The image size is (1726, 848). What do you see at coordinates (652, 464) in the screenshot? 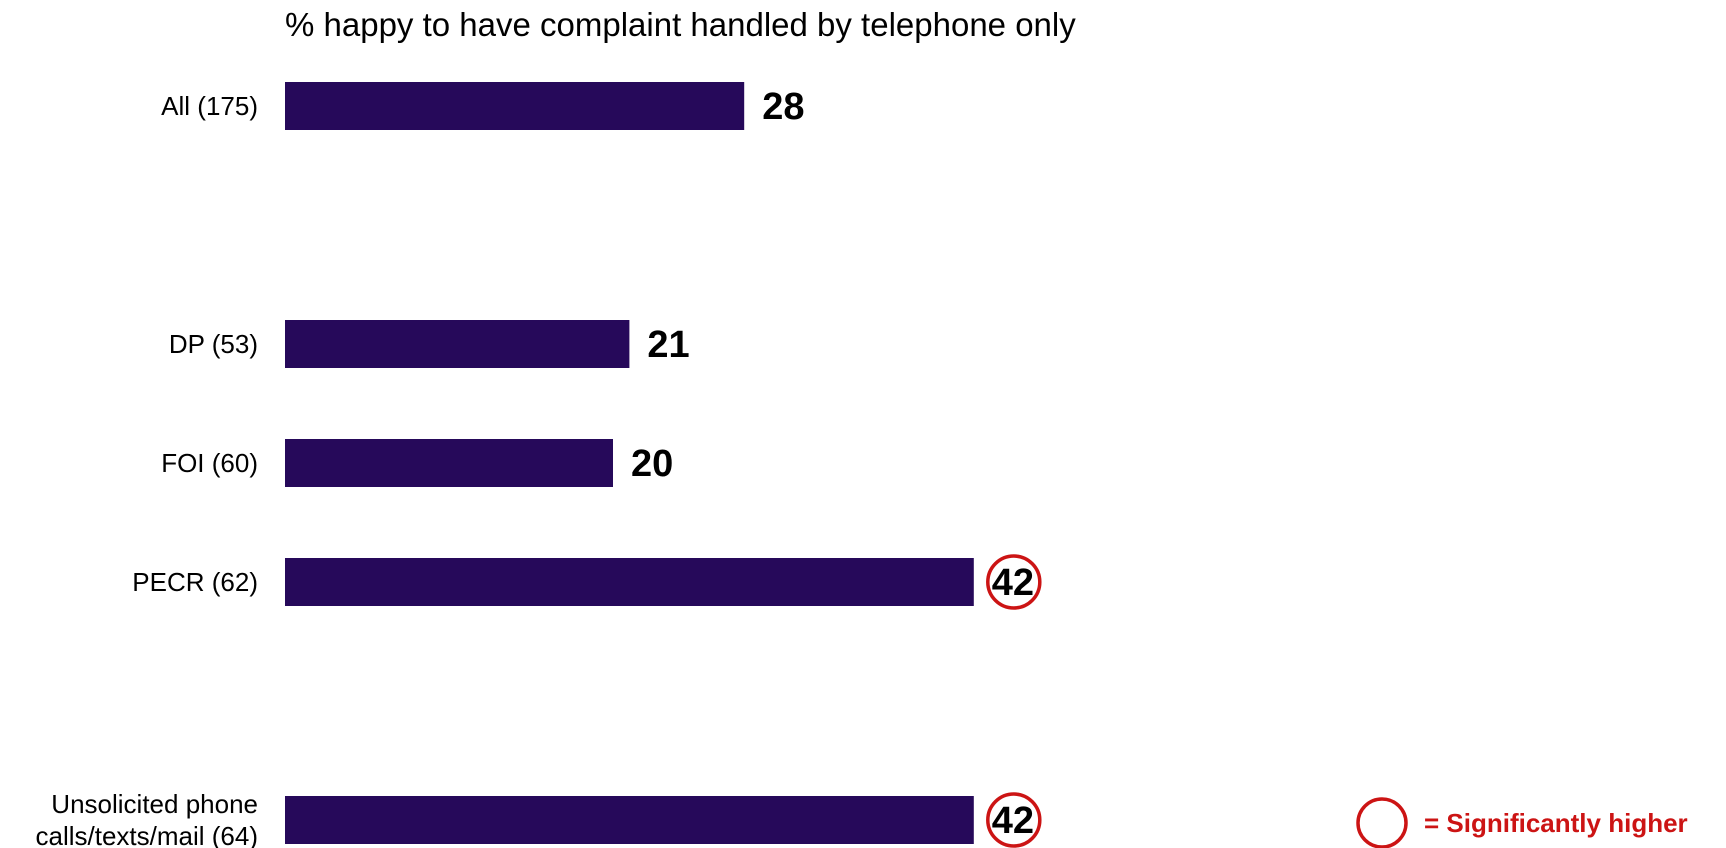
I see `data-label: 20` at bounding box center [652, 464].